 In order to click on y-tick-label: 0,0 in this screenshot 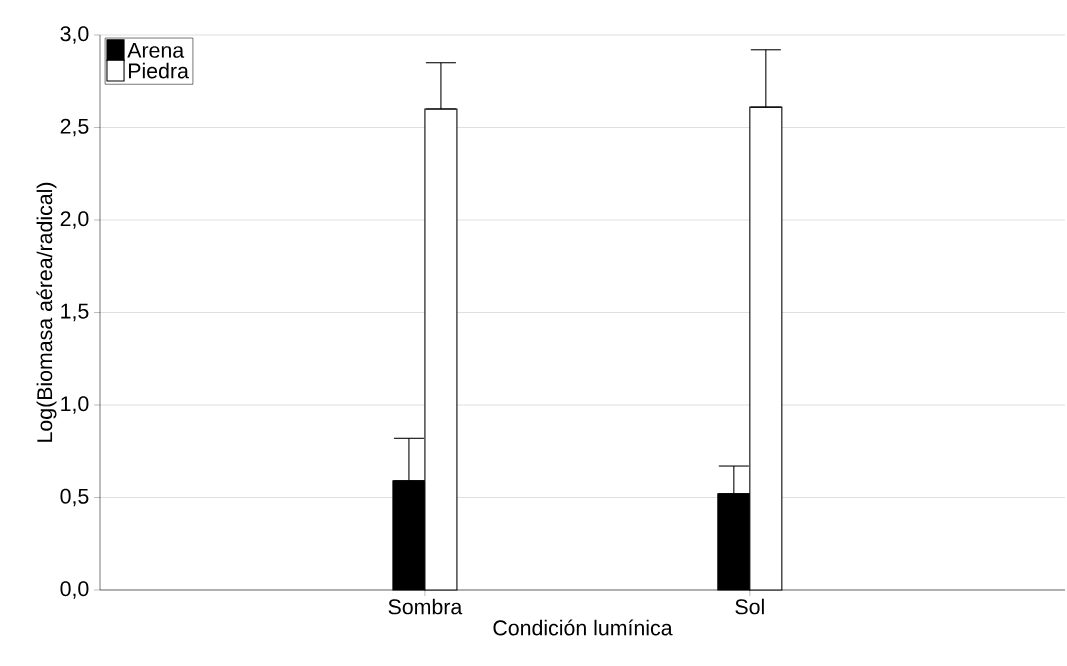, I will do `click(74, 590)`.